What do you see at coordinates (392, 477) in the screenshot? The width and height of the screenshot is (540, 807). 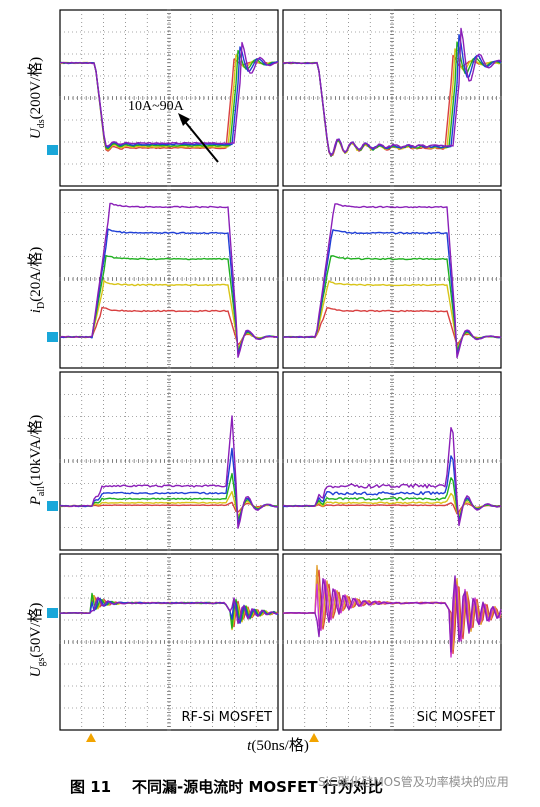 I see `trace-pall-sic-purple` at bounding box center [392, 477].